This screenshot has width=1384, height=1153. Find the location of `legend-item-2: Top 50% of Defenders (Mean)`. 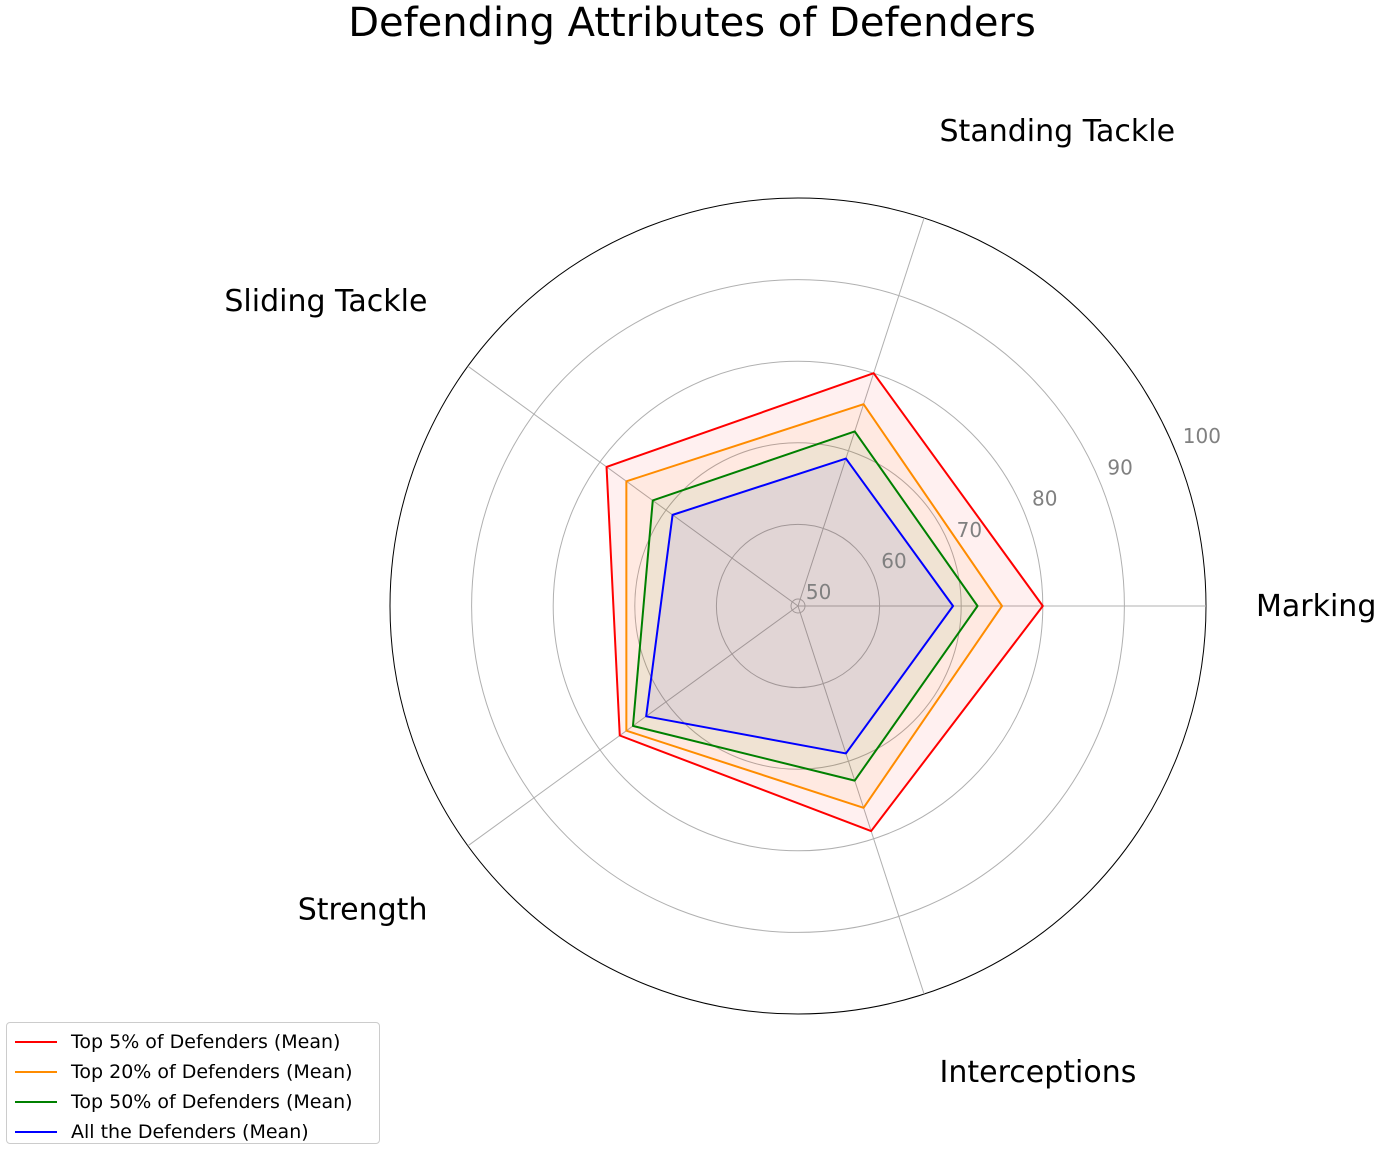

legend-item-2: Top 50% of Defenders (Mean) is located at coordinates (193, 1102).